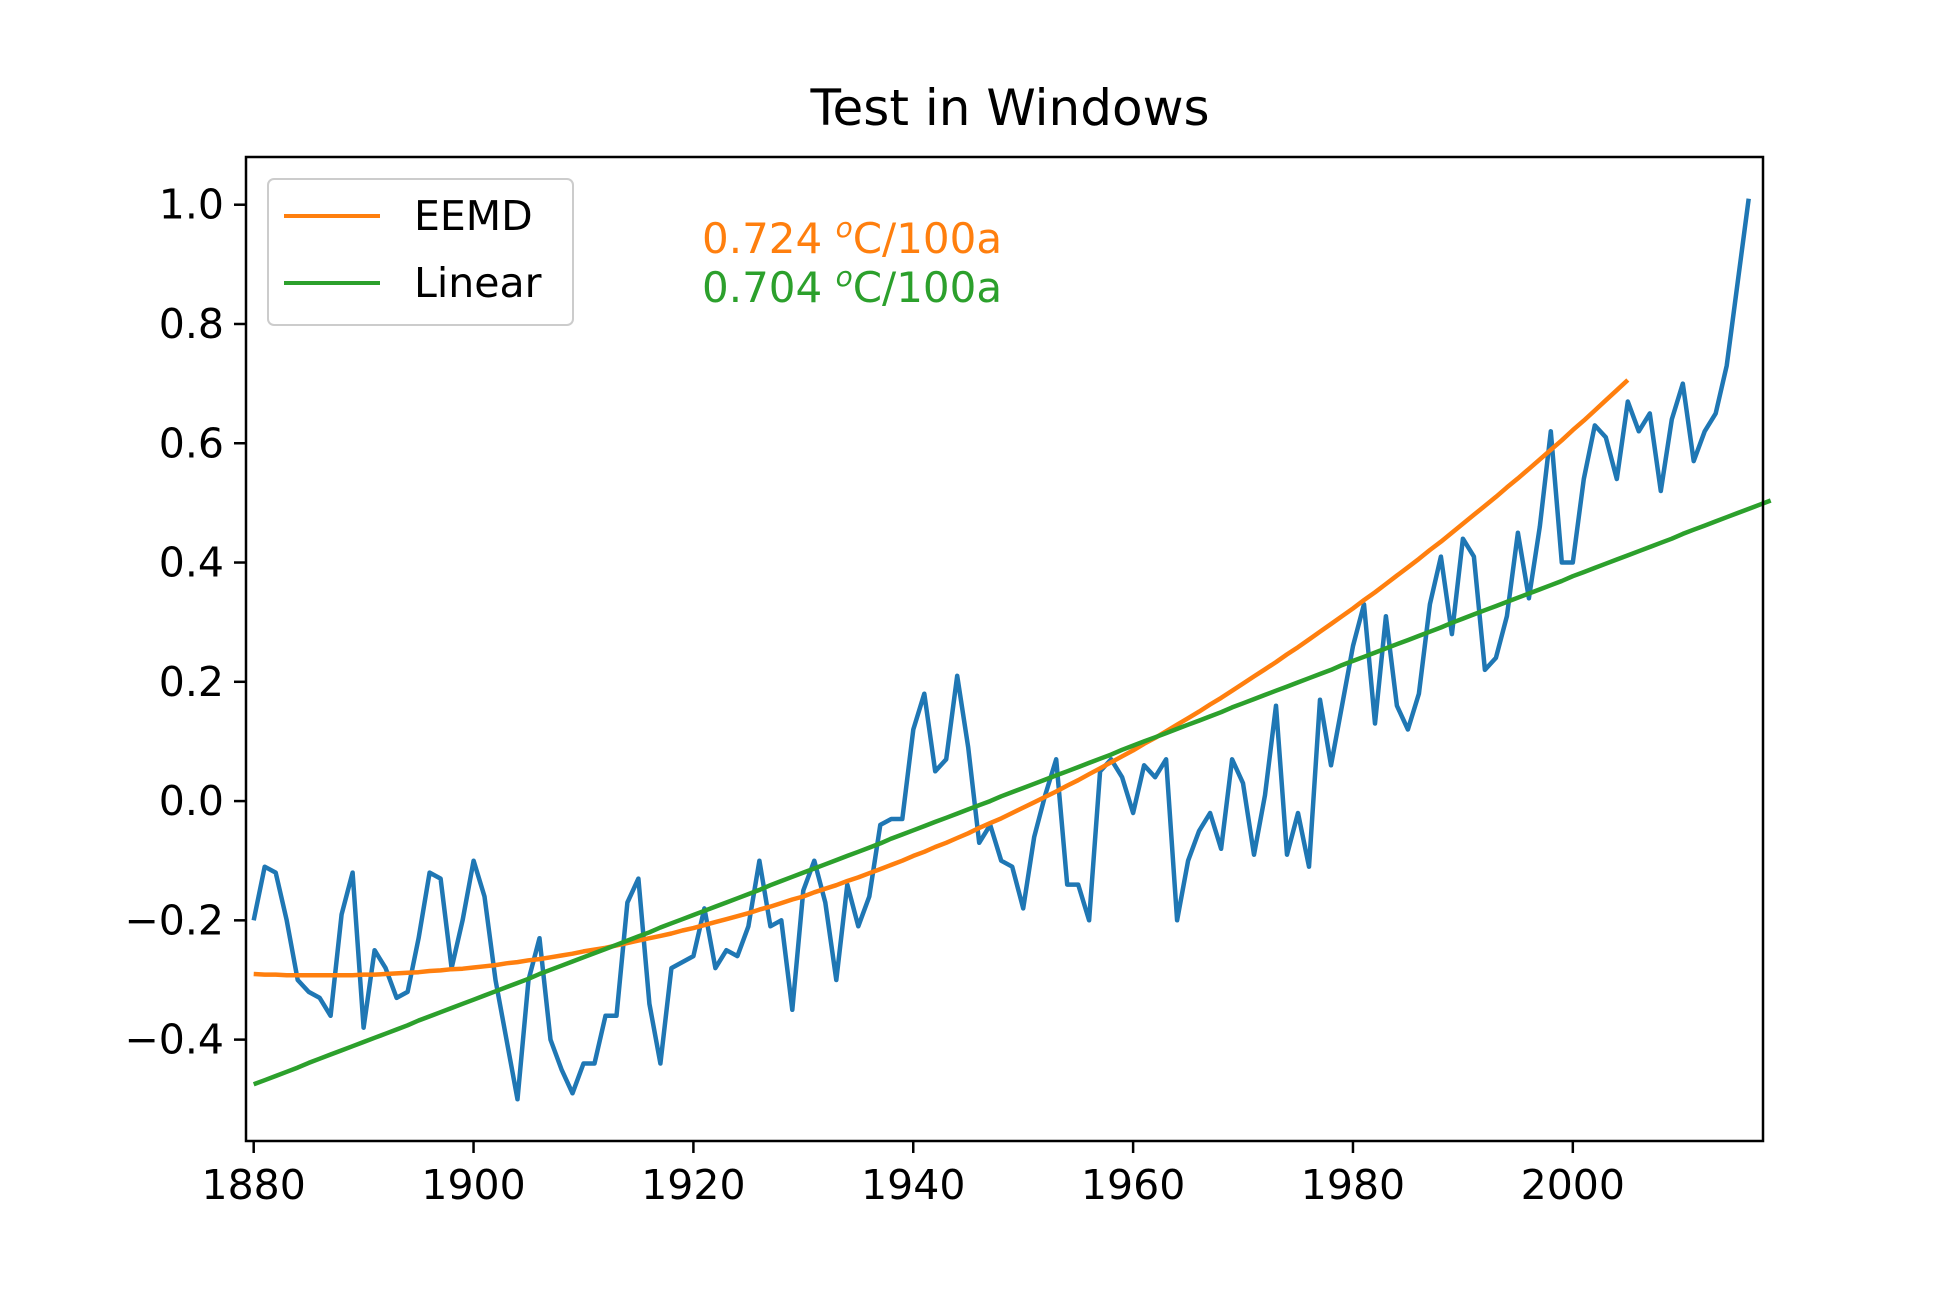 The image size is (1956, 1304). What do you see at coordinates (473, 216) in the screenshot?
I see `legend-label-eemd: EEMD` at bounding box center [473, 216].